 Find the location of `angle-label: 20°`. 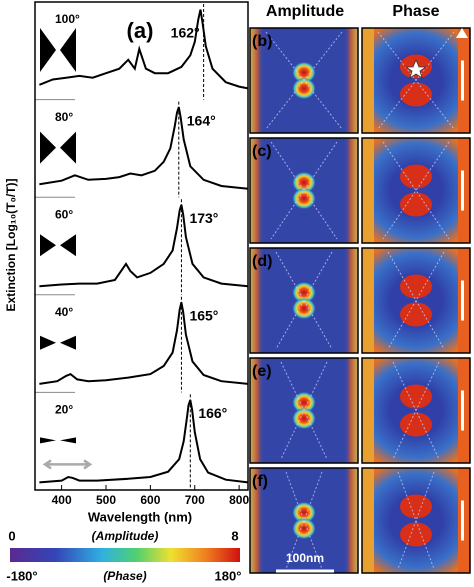

angle-label: 20° is located at coordinates (64, 410).